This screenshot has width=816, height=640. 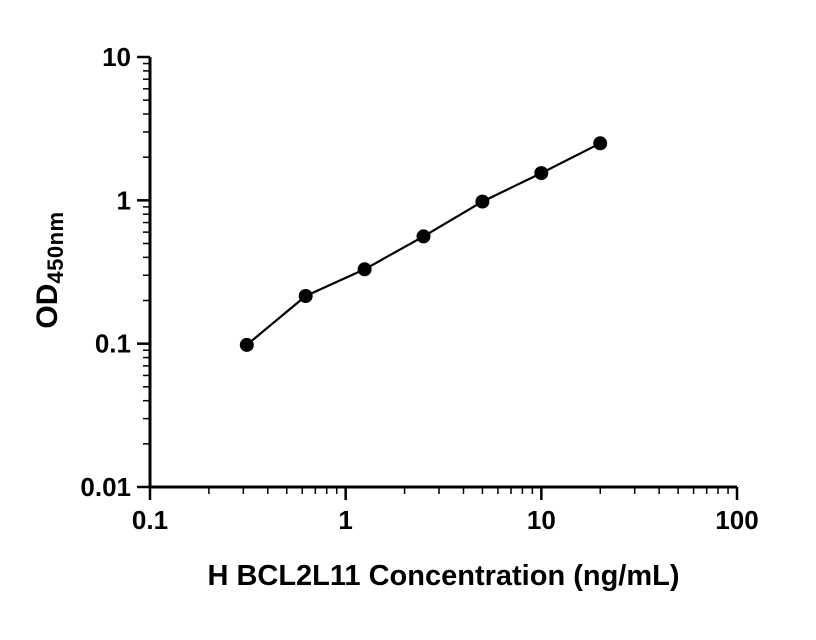 I want to click on x-tick-label-1: 1, so click(x=345, y=520).